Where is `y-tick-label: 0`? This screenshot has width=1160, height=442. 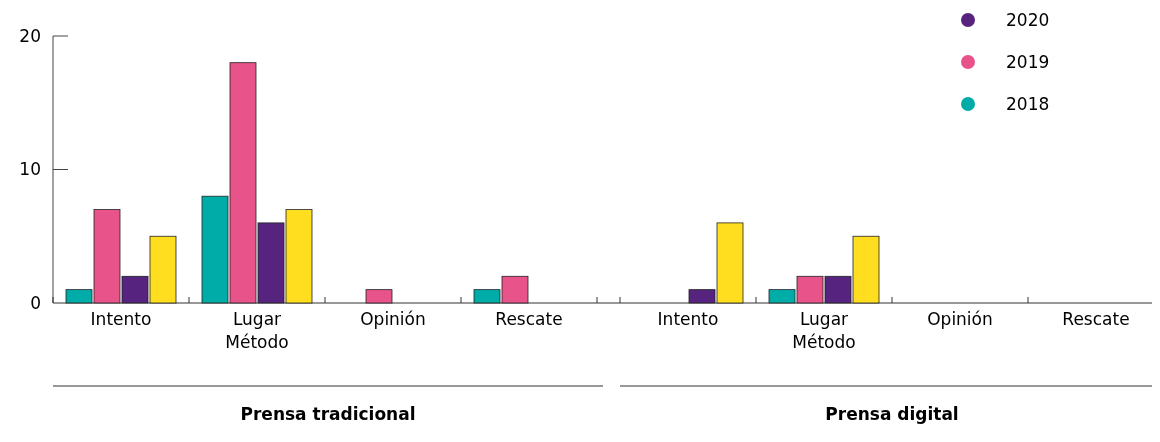
y-tick-label: 0 is located at coordinates (35, 302).